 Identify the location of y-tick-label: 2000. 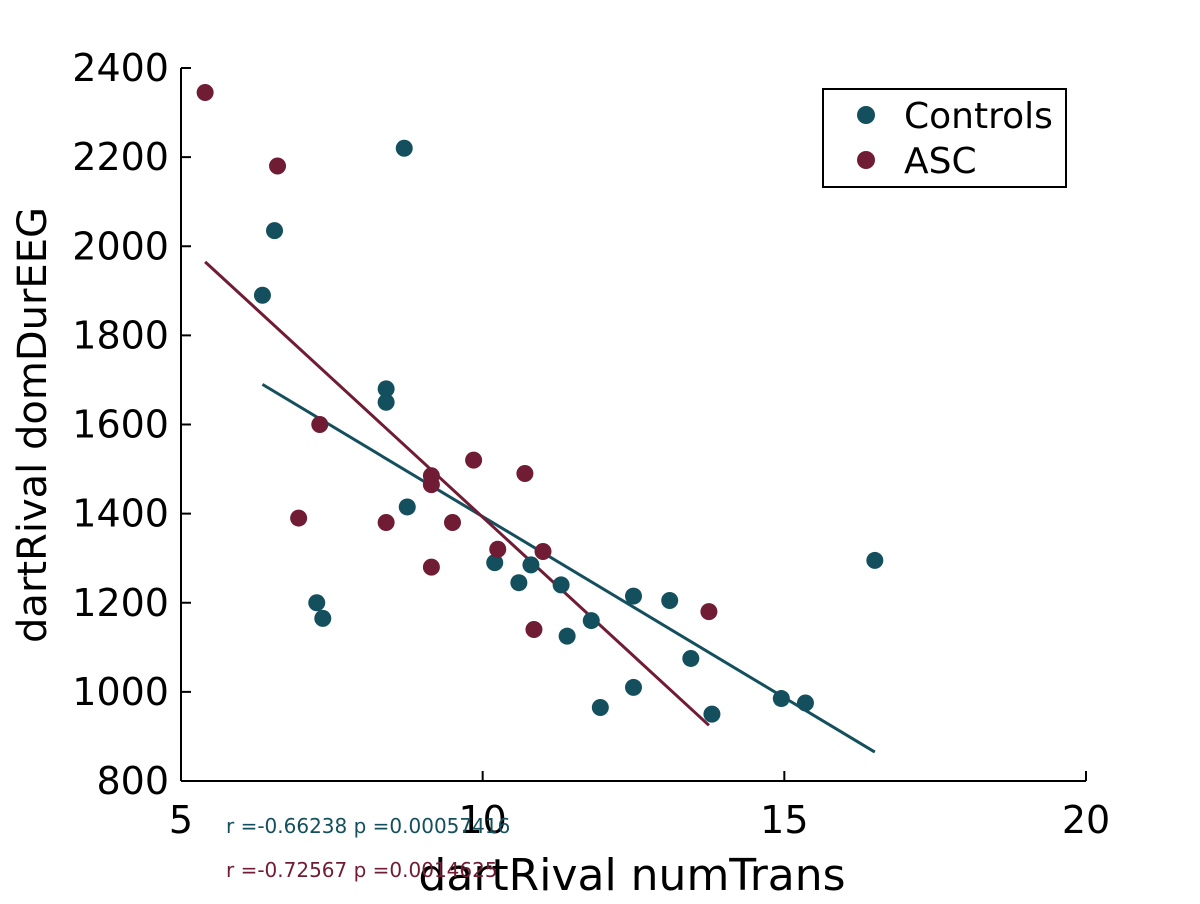
(120, 246).